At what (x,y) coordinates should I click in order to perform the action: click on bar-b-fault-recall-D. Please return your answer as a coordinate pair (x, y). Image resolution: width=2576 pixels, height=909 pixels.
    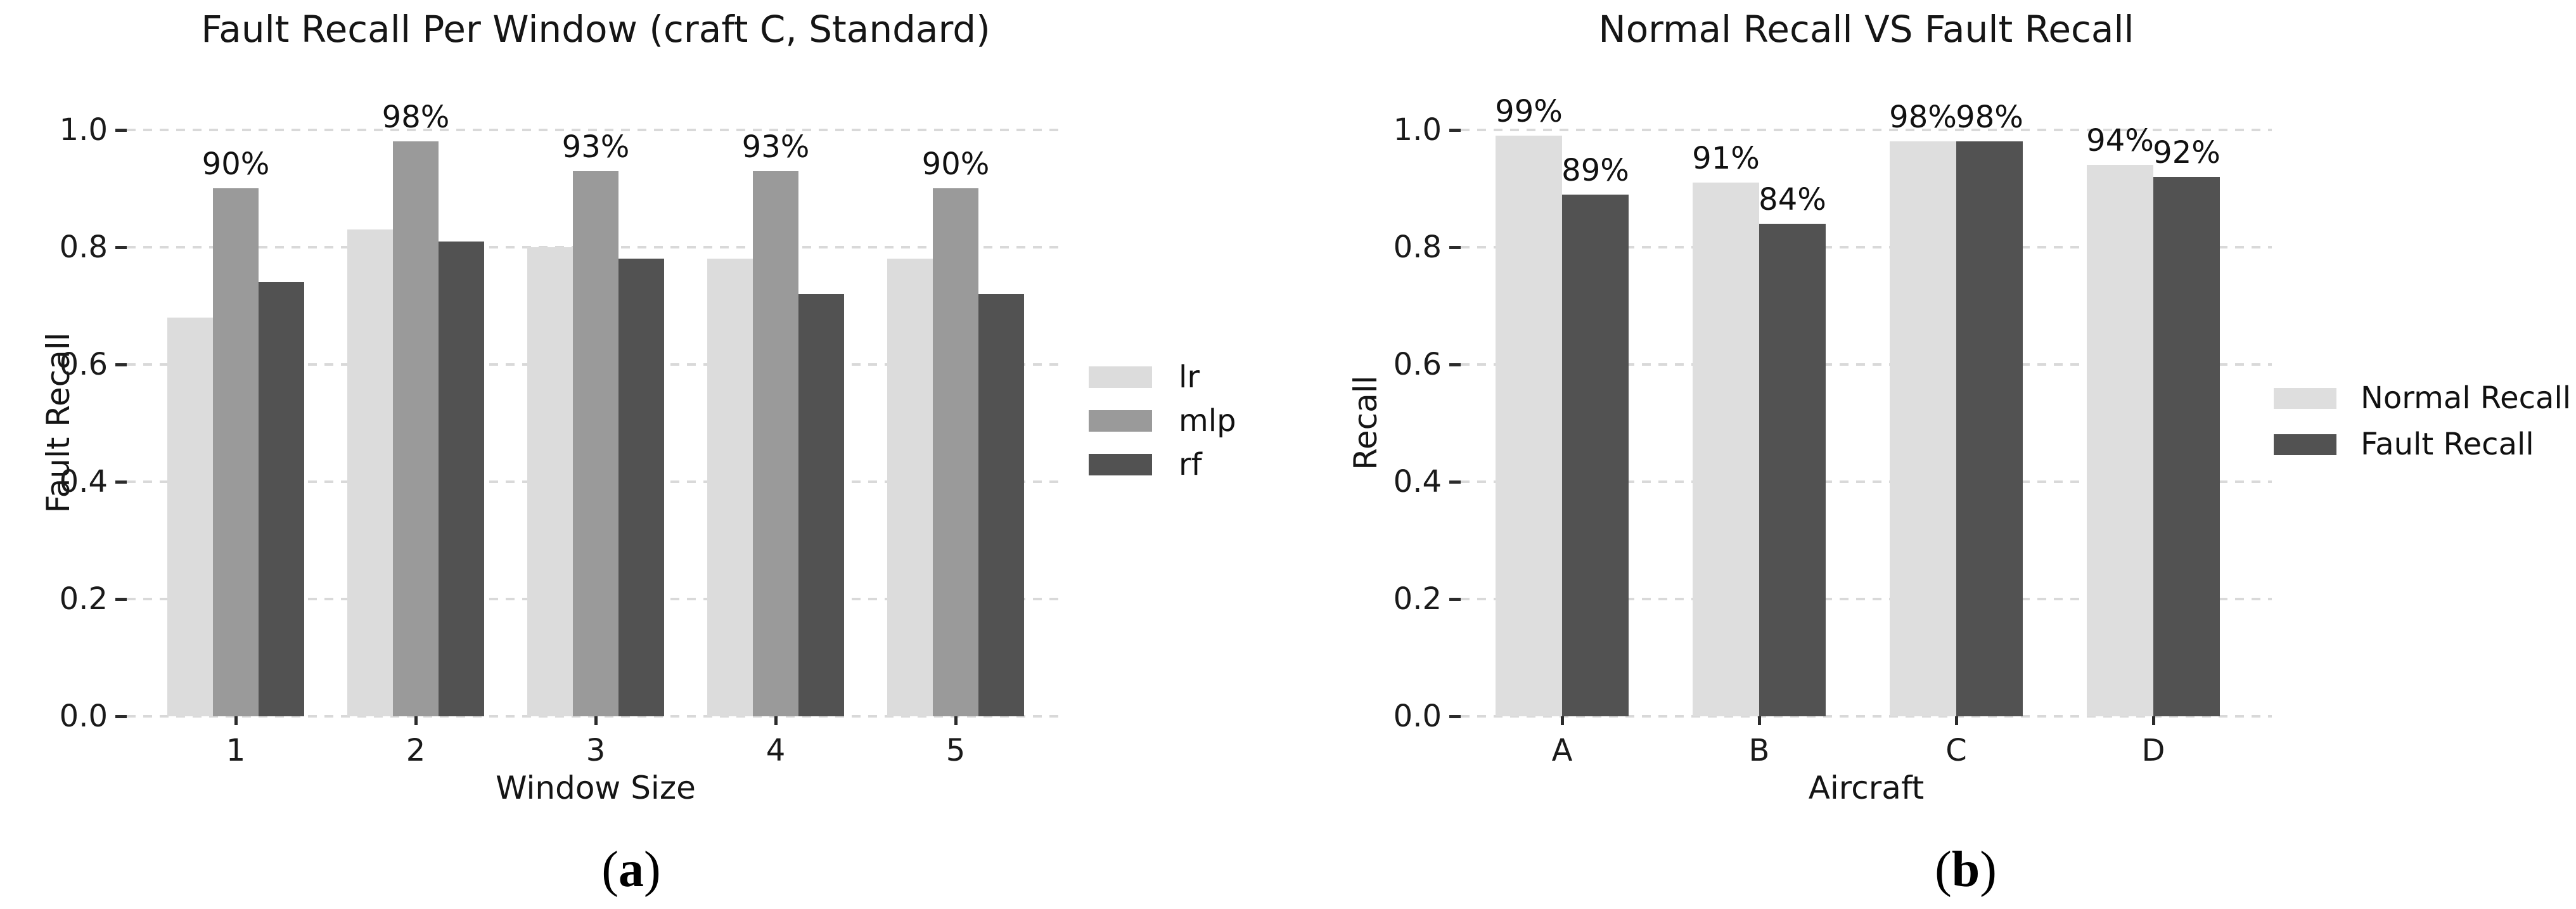
    Looking at the image, I should click on (2186, 447).